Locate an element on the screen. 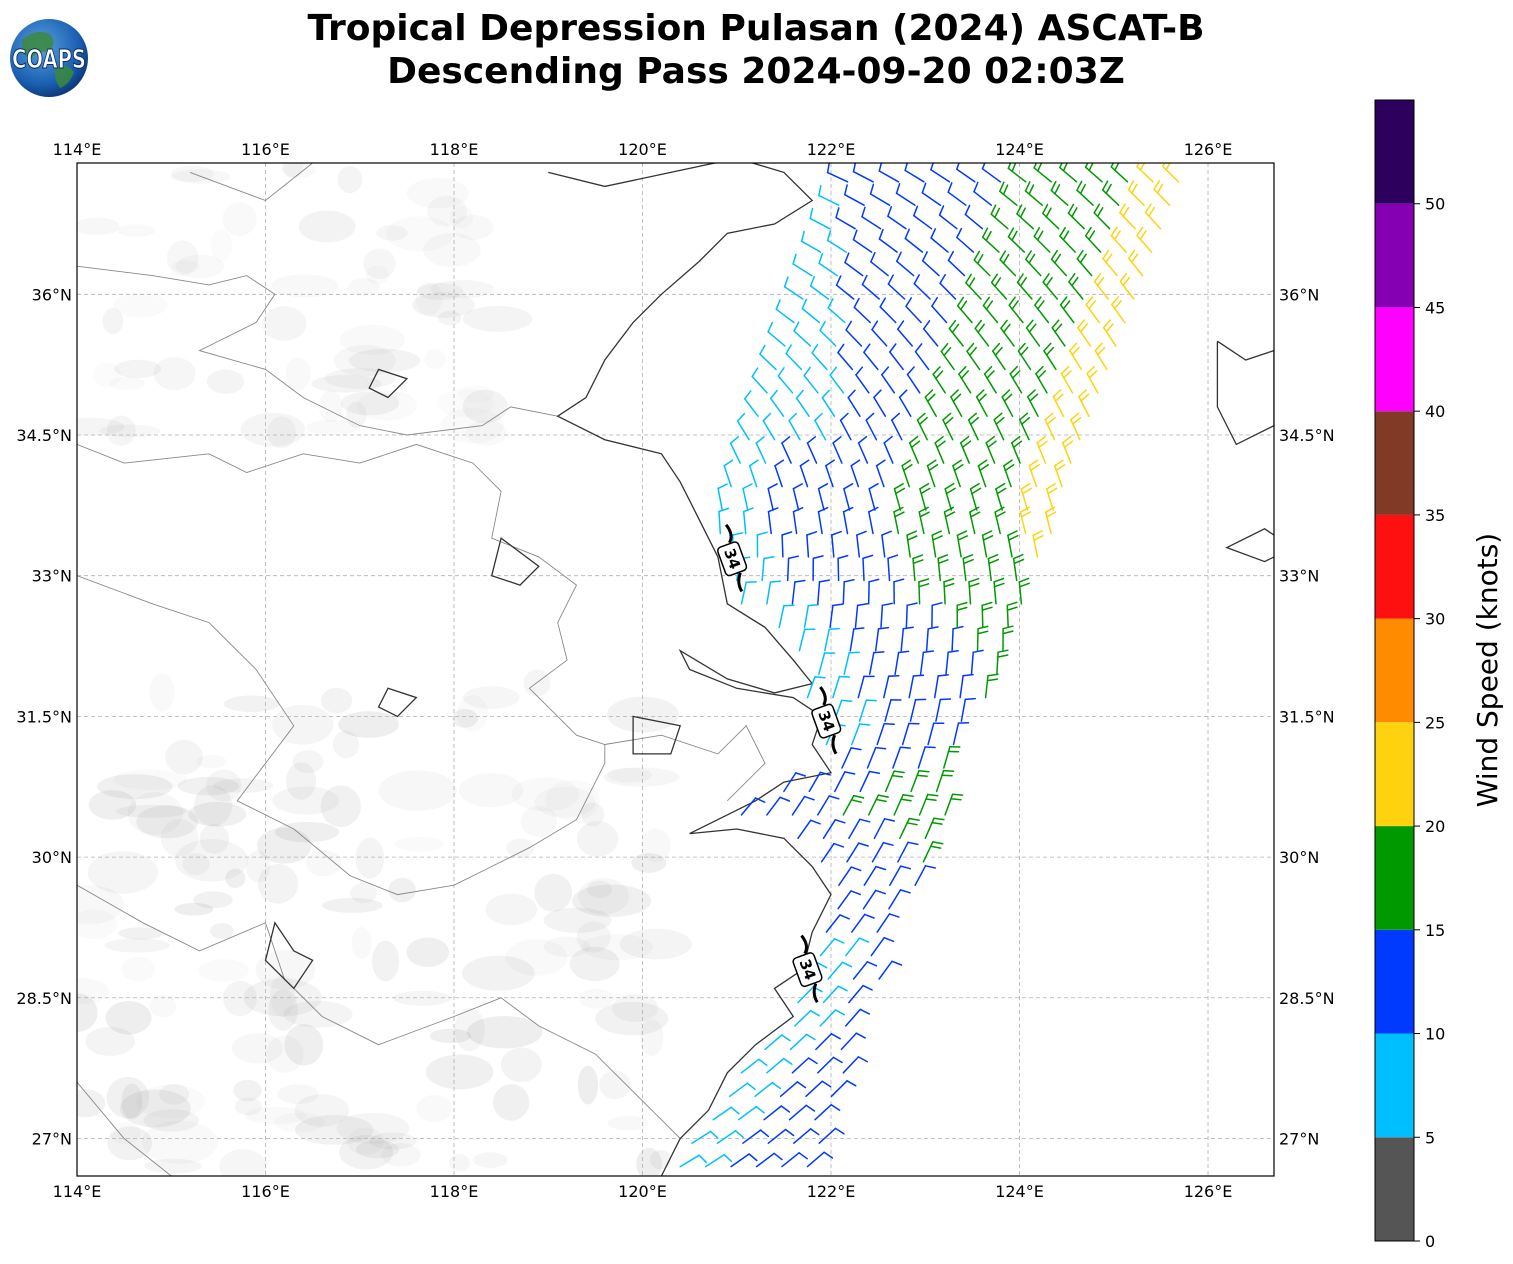  colorbar-tick-label: 15 is located at coordinates (1435, 930).